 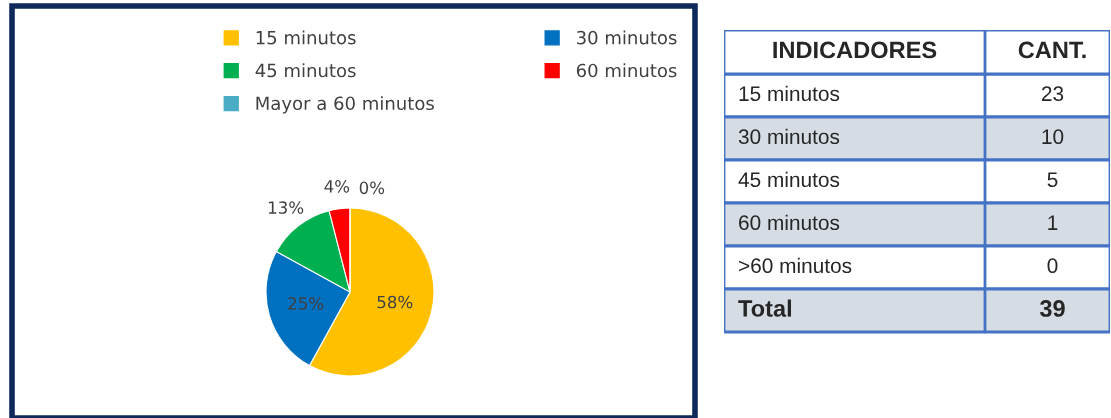 I want to click on data-label: 10, so click(x=1053, y=137).